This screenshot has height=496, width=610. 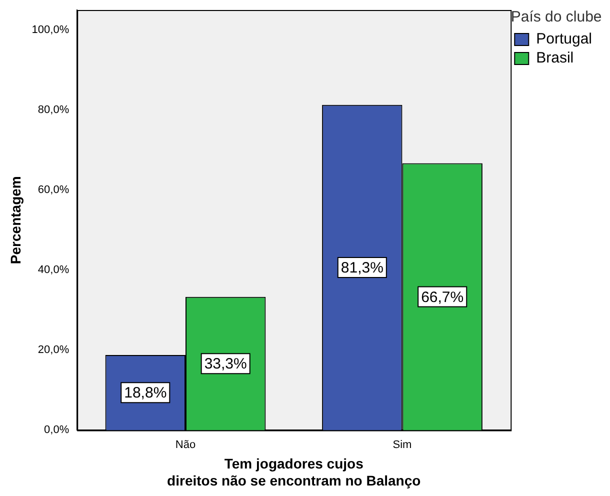 What do you see at coordinates (556, 17) in the screenshot?
I see `legend-title: País do clube` at bounding box center [556, 17].